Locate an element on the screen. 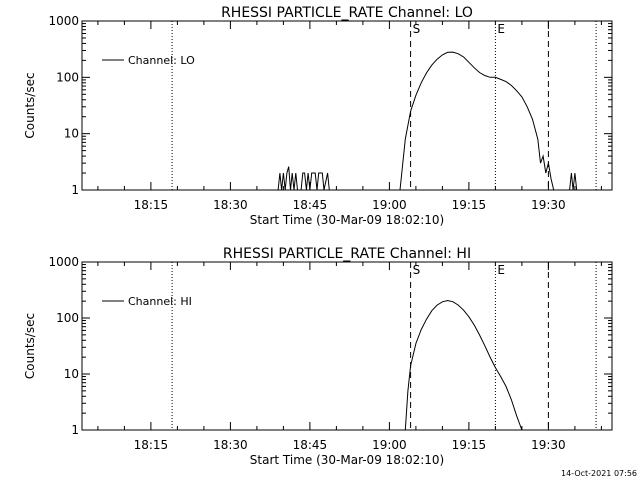 This screenshot has width=640, height=480. legend-entry: Channel: HI is located at coordinates (160, 301).